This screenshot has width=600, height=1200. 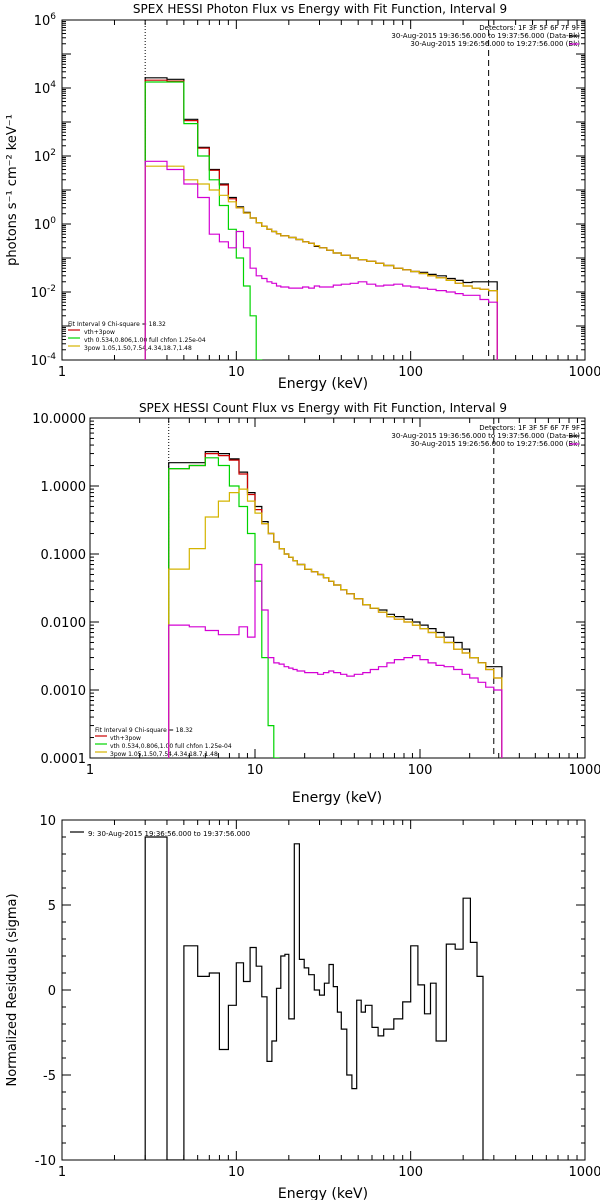 I want to click on count-flux-legend-title: Fit Interval 9 Chi-square = 18.32, so click(x=144, y=730).